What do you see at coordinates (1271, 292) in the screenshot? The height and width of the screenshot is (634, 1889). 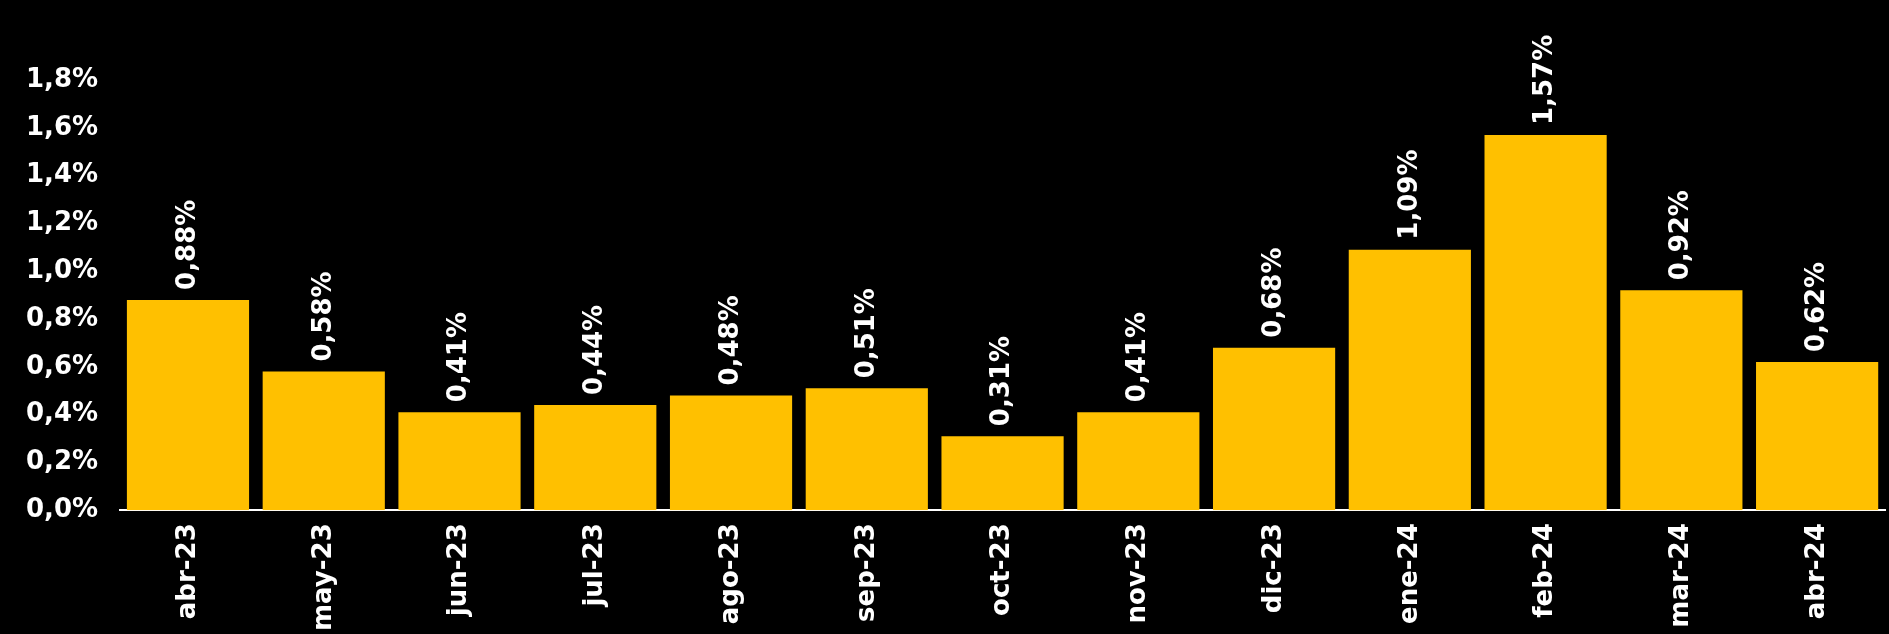 I see `data-label: 0,68%` at bounding box center [1271, 292].